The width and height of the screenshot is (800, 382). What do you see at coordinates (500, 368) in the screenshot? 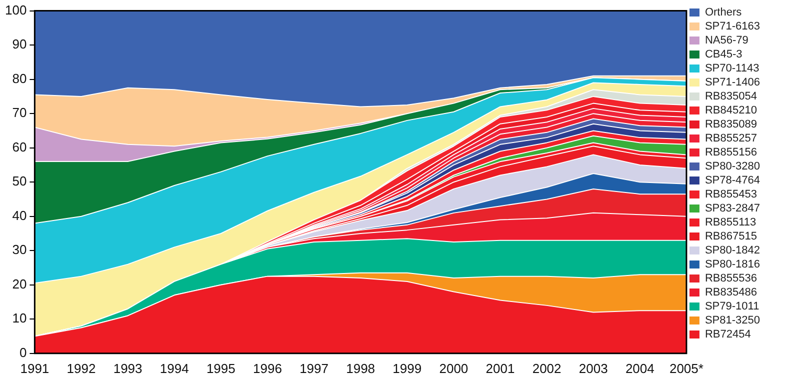
I see `x-tick-label: 2001` at bounding box center [500, 368].